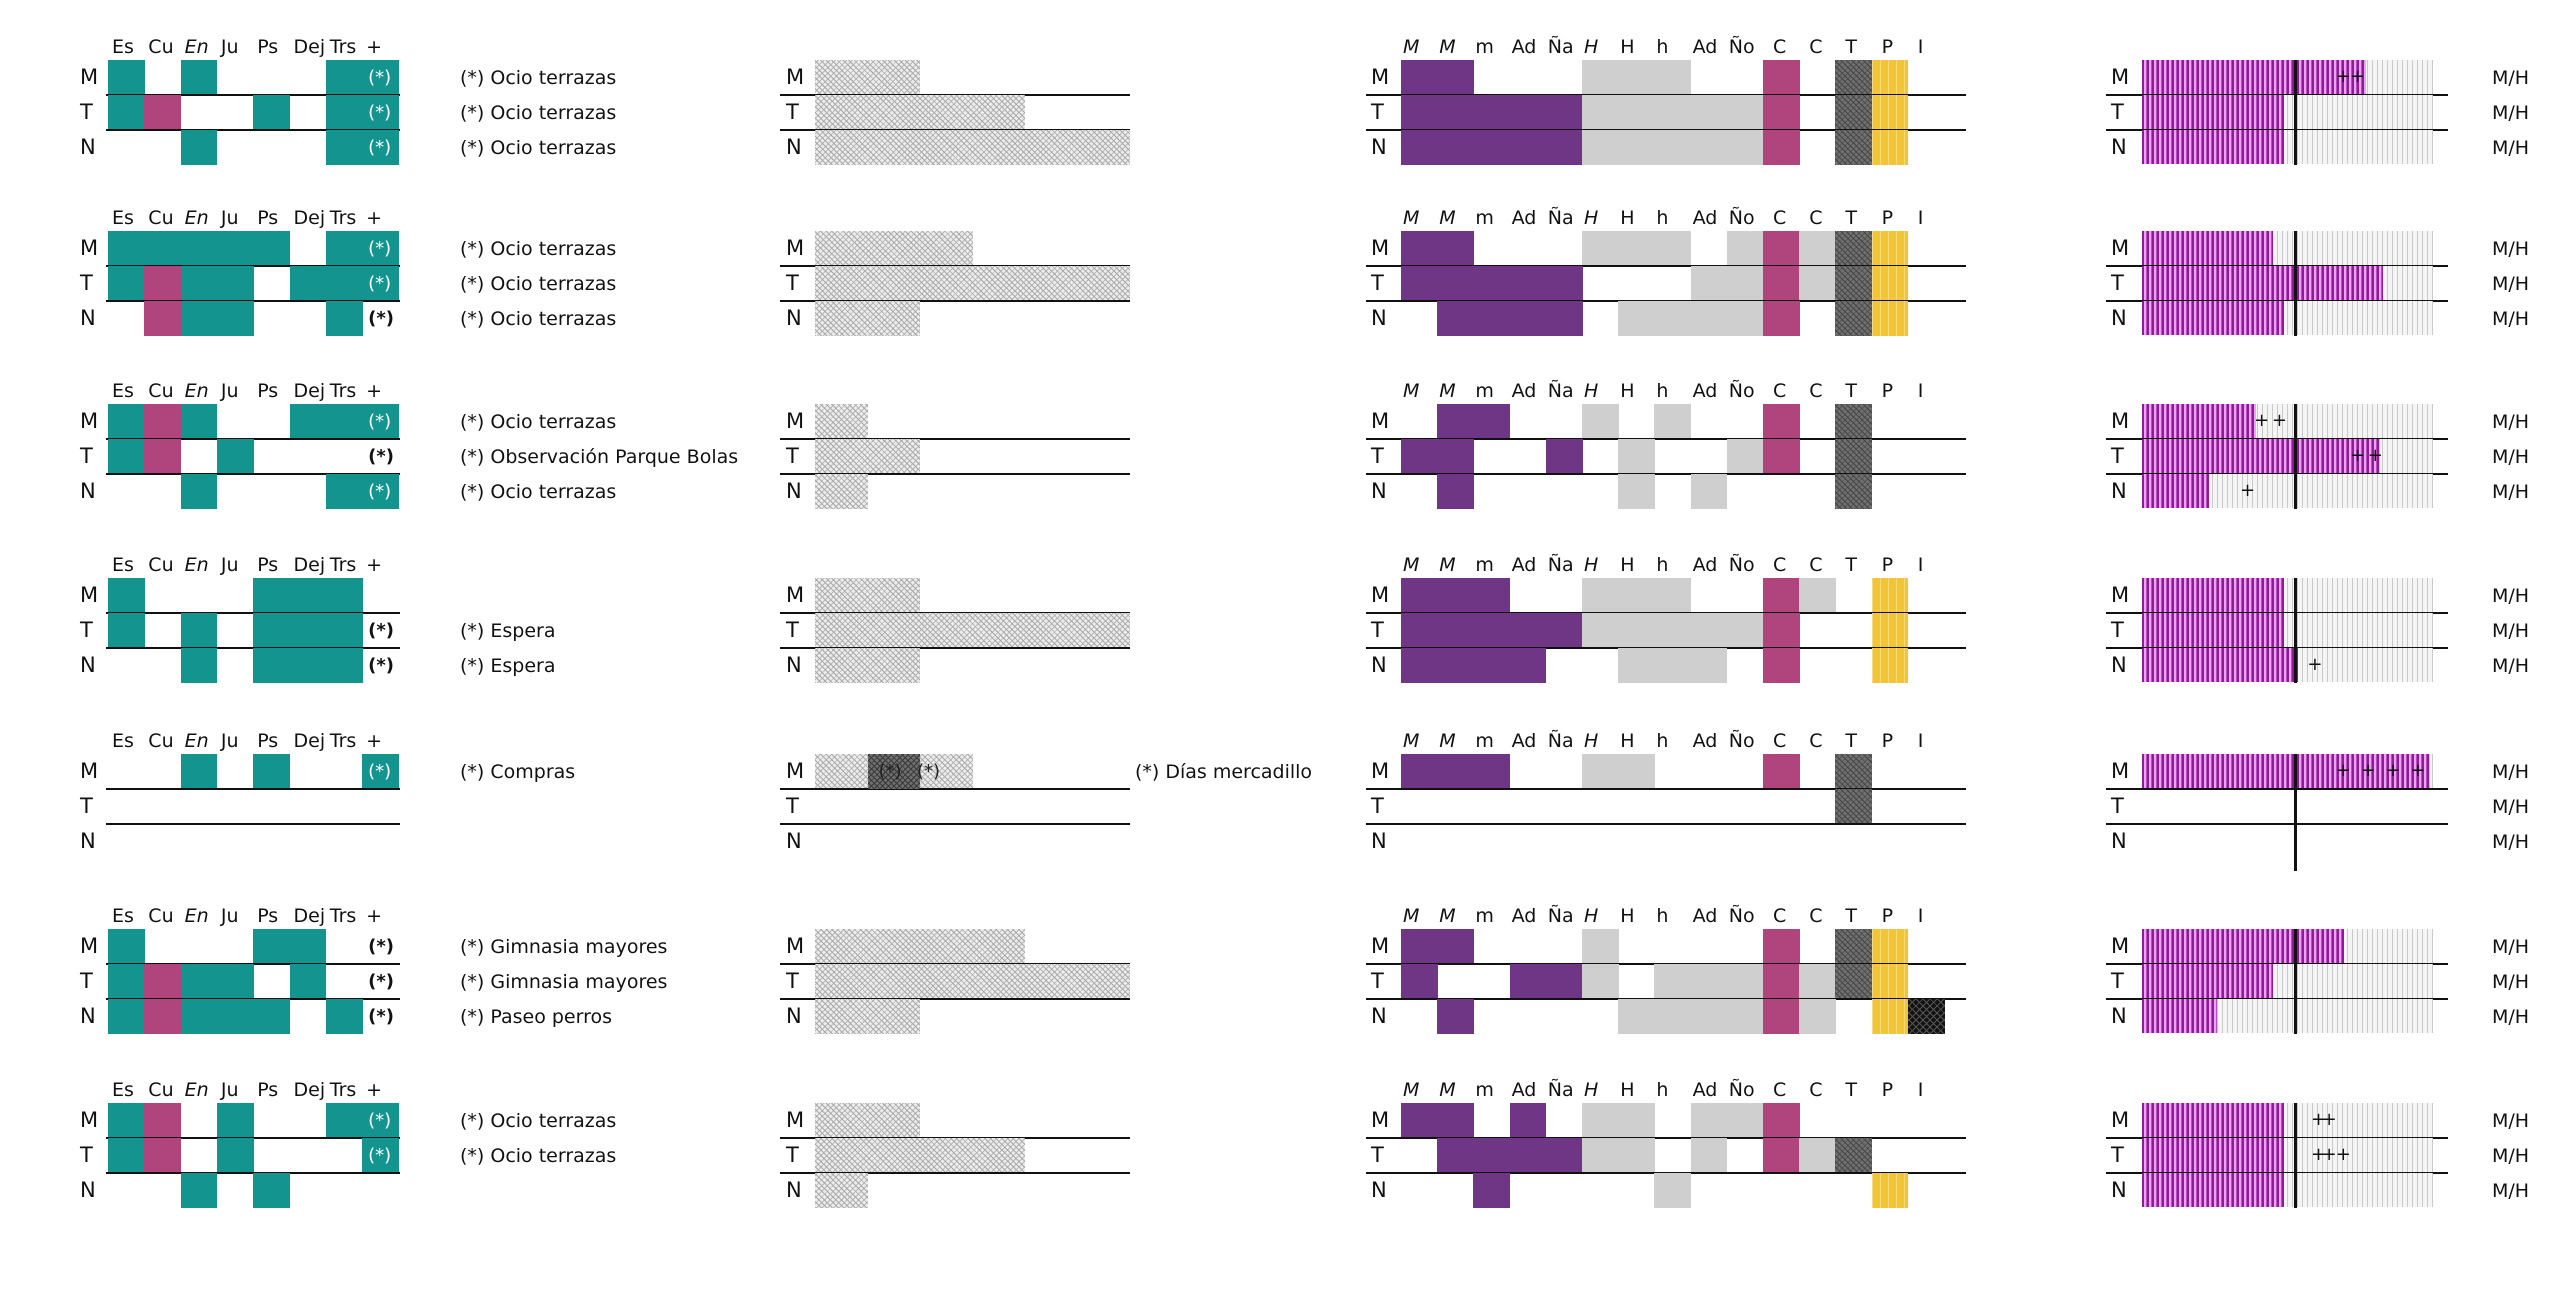  I want to click on g1-row-label: M, so click(89, 1120).